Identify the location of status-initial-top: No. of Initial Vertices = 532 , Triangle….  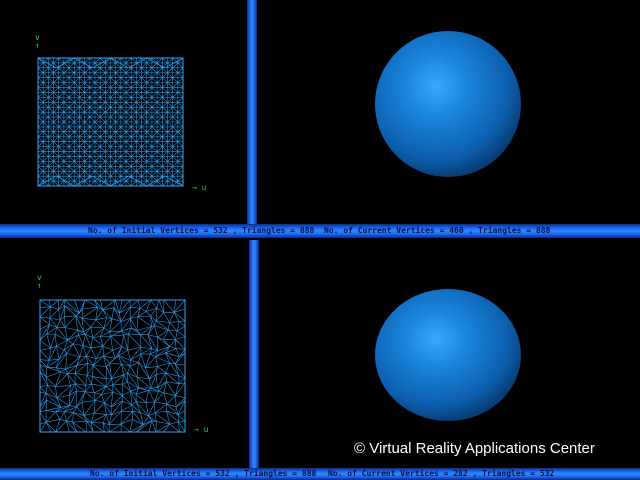
(201, 230).